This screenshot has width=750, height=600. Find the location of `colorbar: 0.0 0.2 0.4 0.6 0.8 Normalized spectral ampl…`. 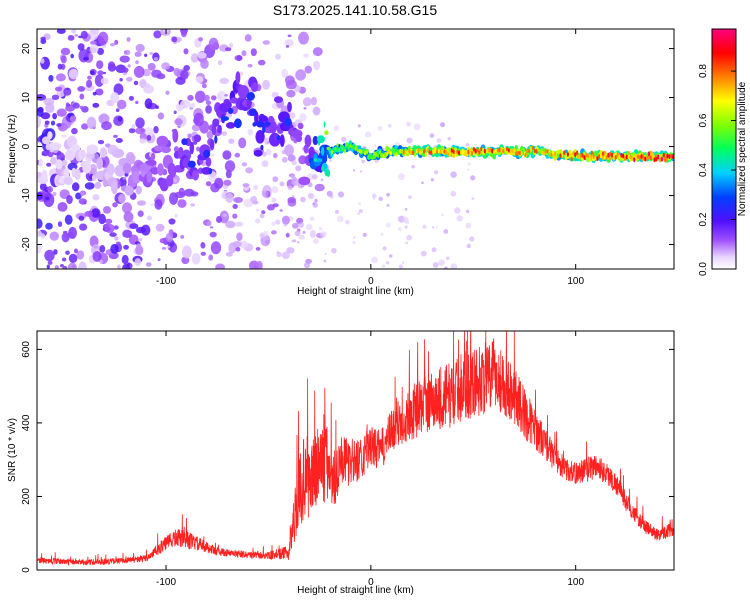

colorbar: 0.0 0.2 0.4 0.6 0.8 Normalized spectral ampl… is located at coordinates (723, 152).